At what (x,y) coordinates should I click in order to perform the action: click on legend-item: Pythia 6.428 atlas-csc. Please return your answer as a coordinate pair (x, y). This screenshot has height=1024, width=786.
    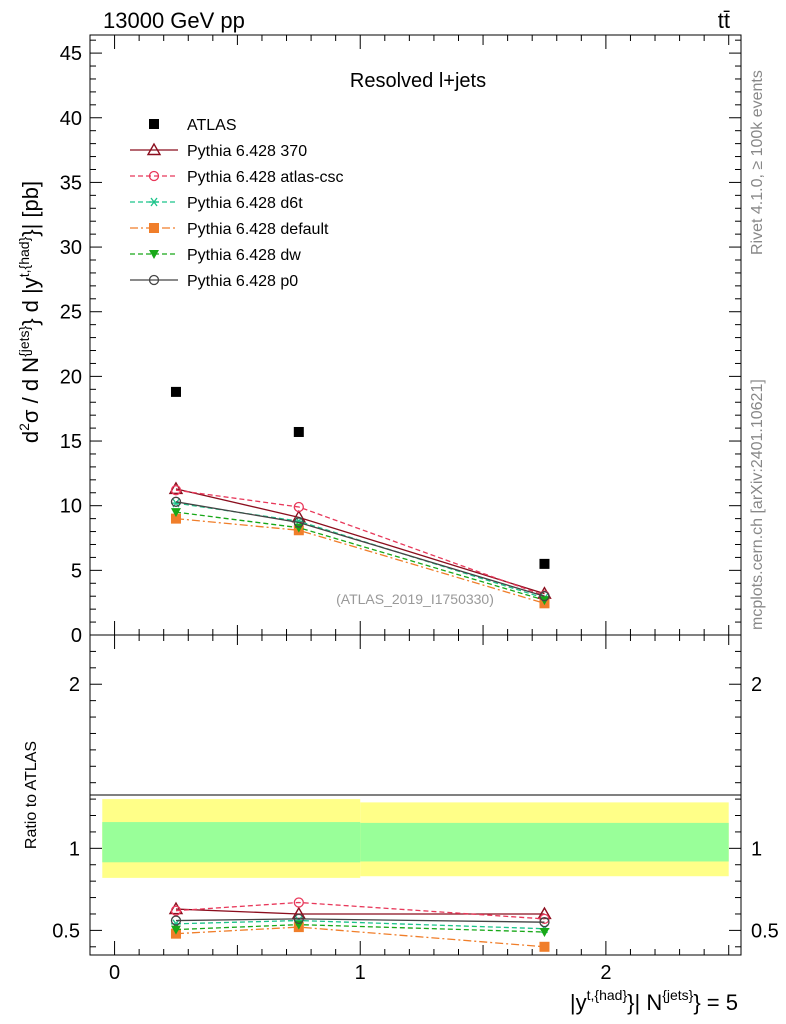
    Looking at the image, I should click on (237, 177).